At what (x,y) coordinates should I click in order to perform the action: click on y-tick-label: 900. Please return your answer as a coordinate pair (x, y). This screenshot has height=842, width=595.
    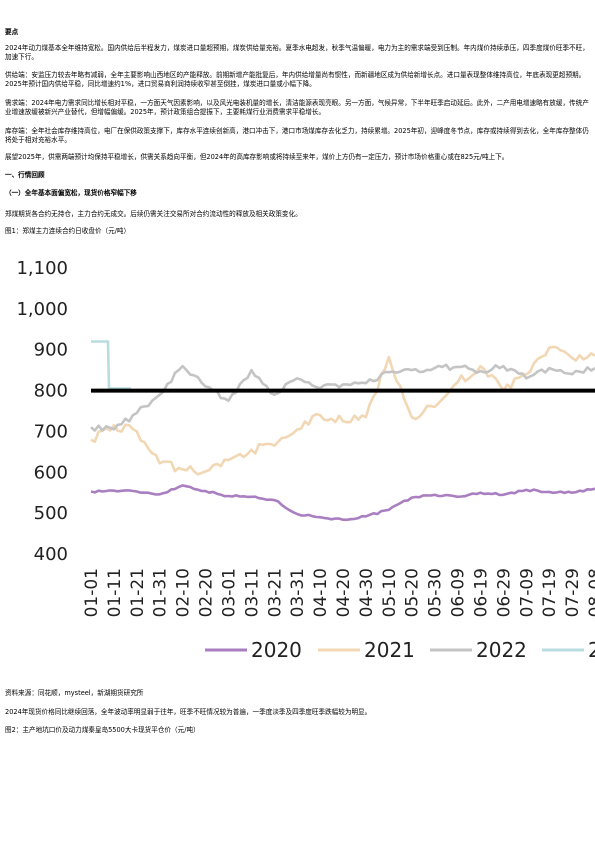
    Looking at the image, I should click on (51, 350).